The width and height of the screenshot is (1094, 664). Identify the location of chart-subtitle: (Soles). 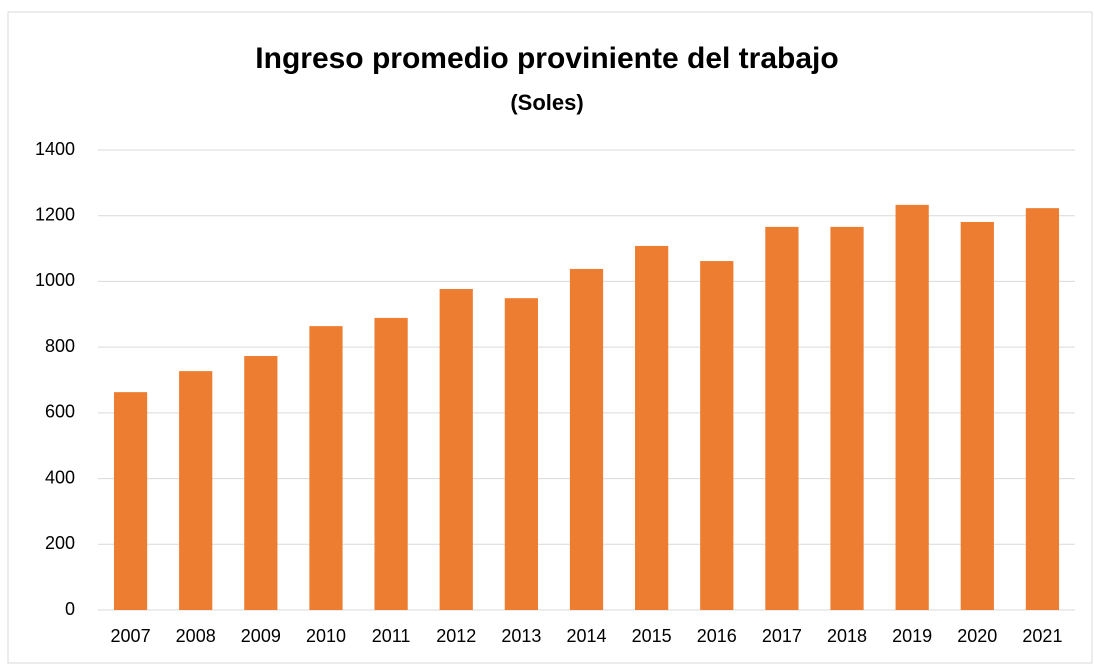
(546, 102).